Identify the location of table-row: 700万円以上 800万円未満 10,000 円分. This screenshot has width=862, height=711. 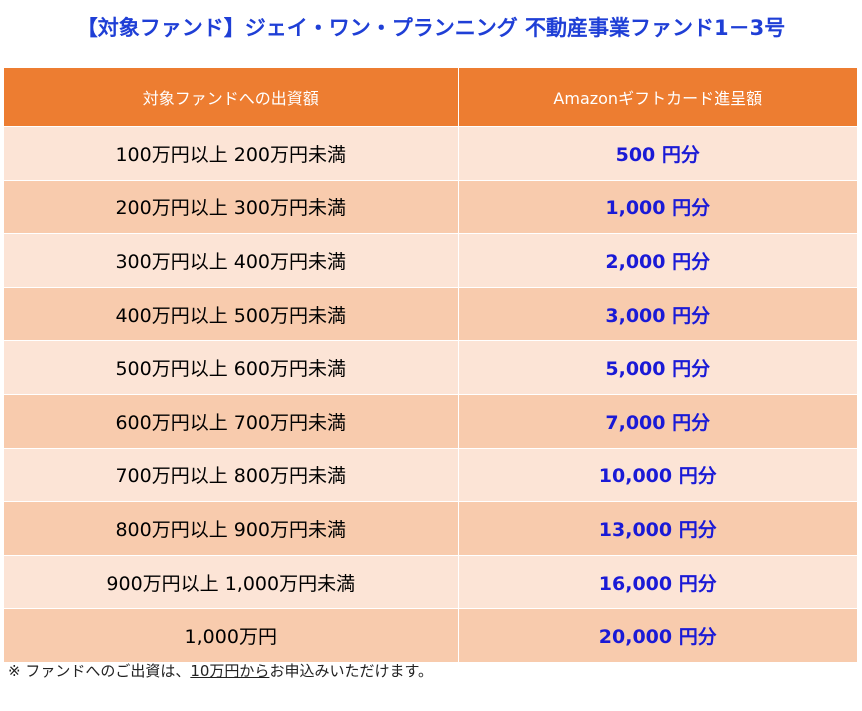
(431, 474).